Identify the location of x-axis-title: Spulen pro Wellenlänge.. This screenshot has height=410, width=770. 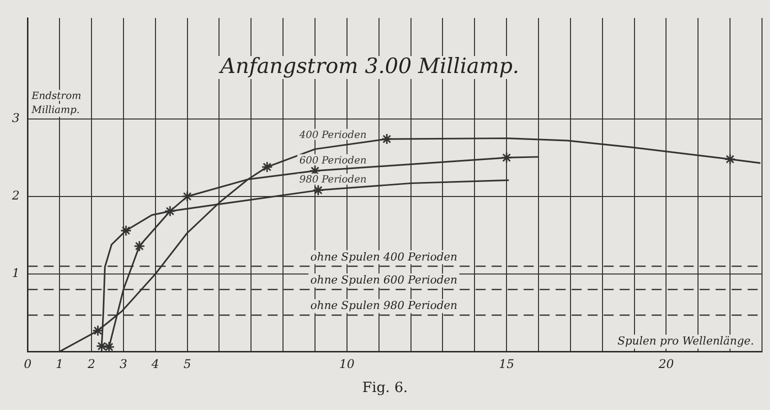
(686, 341).